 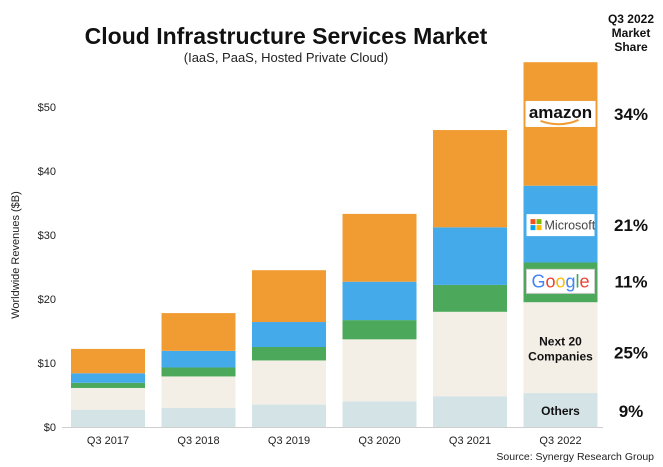 I want to click on amazon-smile-icon, so click(x=559, y=122).